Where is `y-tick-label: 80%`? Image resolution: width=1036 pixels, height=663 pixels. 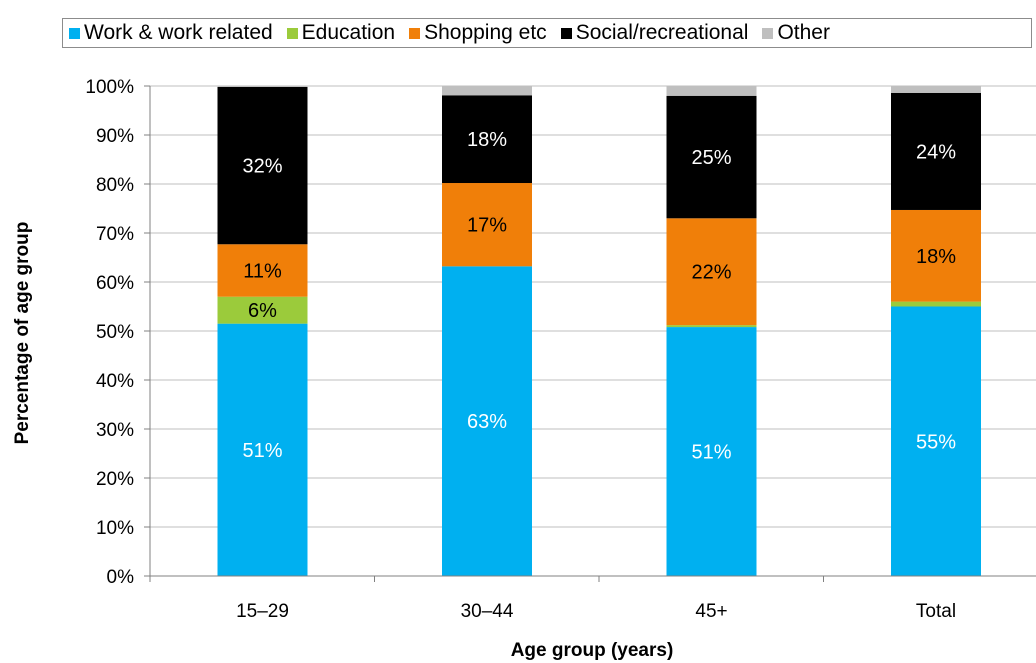
y-tick-label: 80% is located at coordinates (115, 185).